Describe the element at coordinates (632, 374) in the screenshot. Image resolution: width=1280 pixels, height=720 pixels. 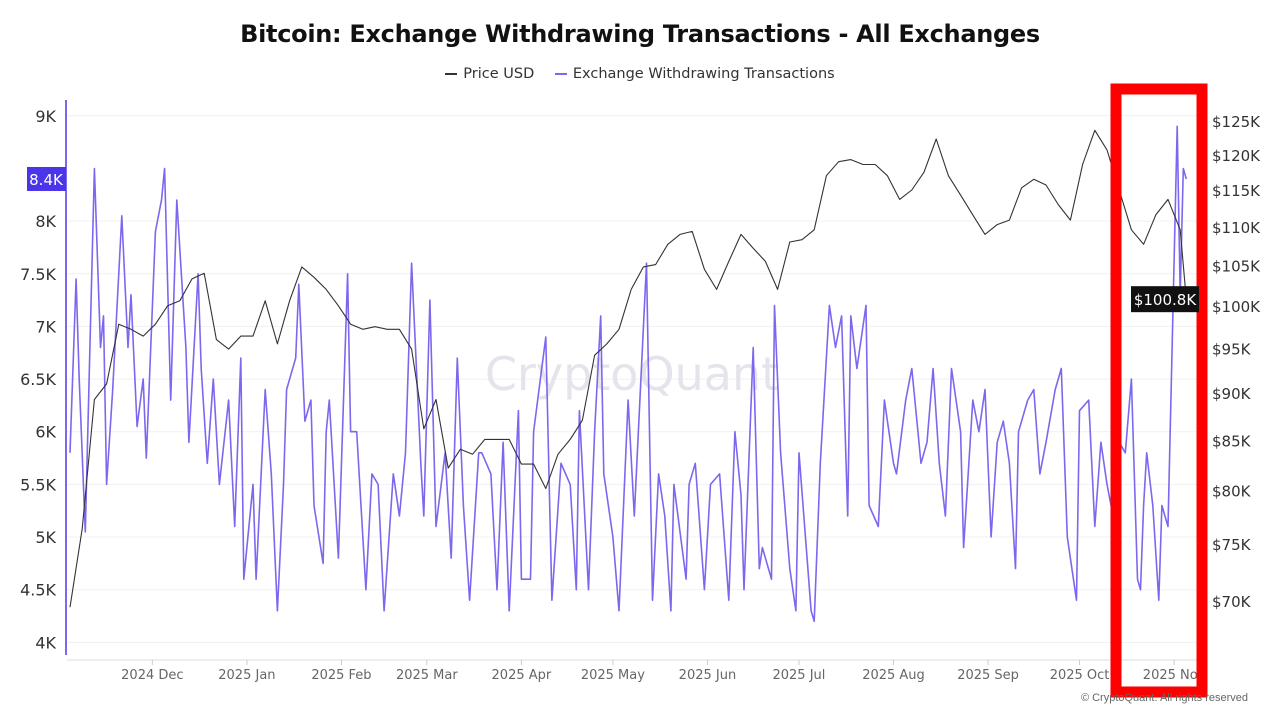
I see `watermark: CryptoQuant` at that location.